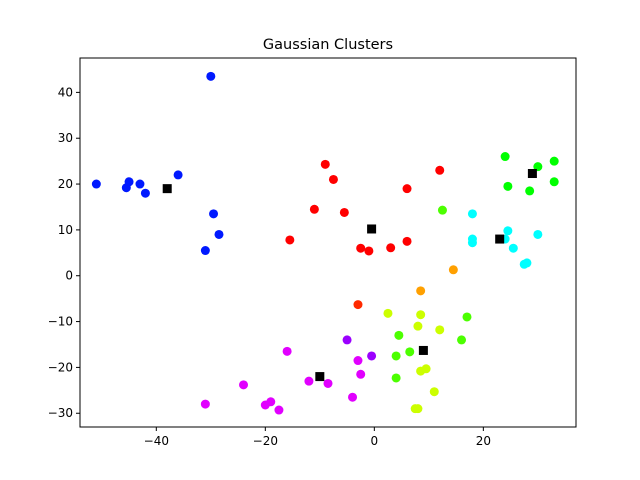  What do you see at coordinates (317, 437) in the screenshot?
I see `x-axis: −40 −20 0 20` at bounding box center [317, 437].